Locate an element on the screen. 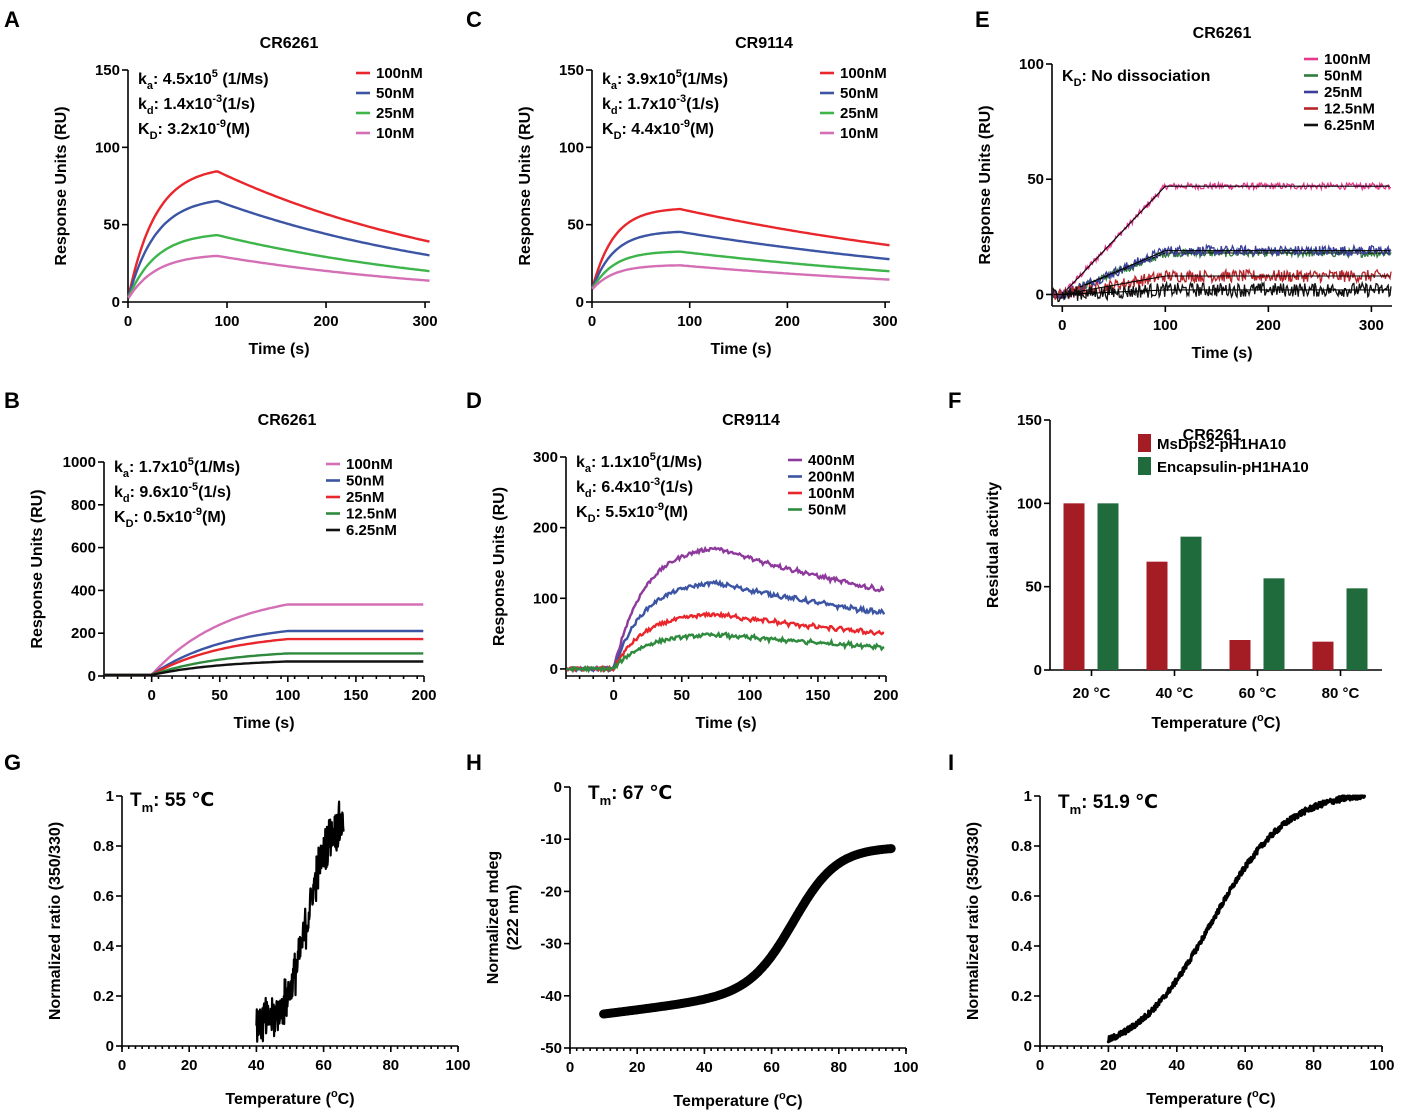  x-tick-label: 40 is located at coordinates (704, 1067).